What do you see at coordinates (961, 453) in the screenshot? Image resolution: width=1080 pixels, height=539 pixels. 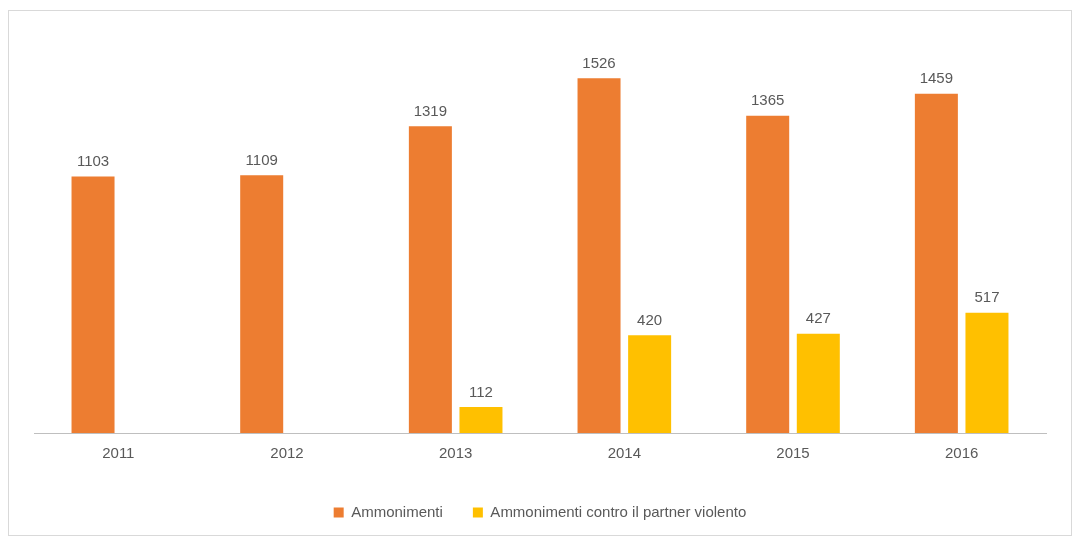 I see `x-tick-label: 2016` at bounding box center [961, 453].